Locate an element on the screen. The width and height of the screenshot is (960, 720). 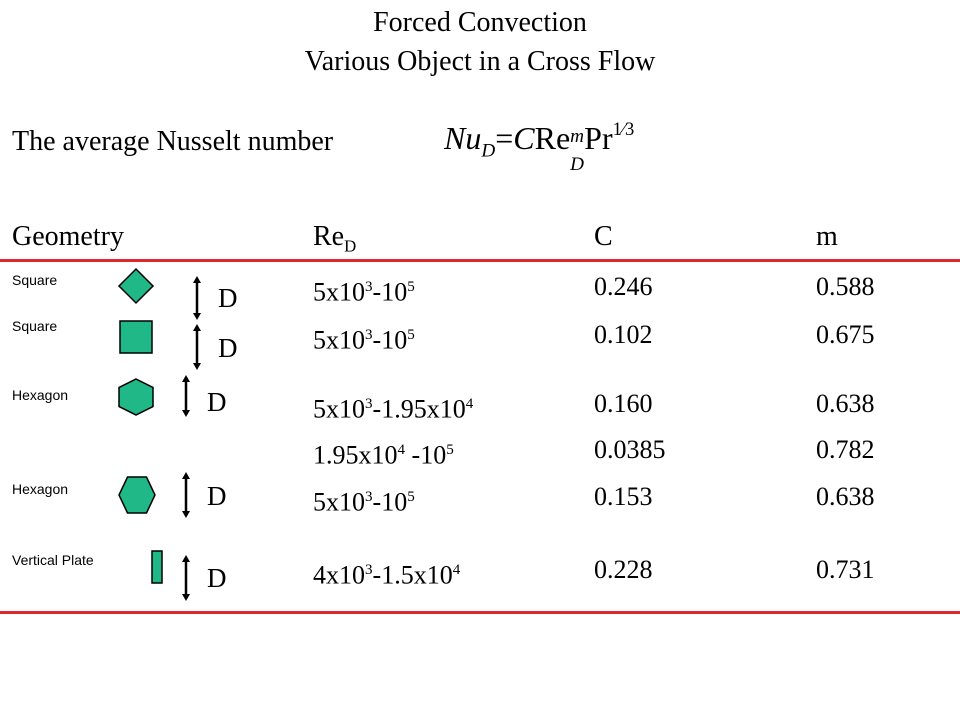
square-shape-icon is located at coordinates (136, 337).